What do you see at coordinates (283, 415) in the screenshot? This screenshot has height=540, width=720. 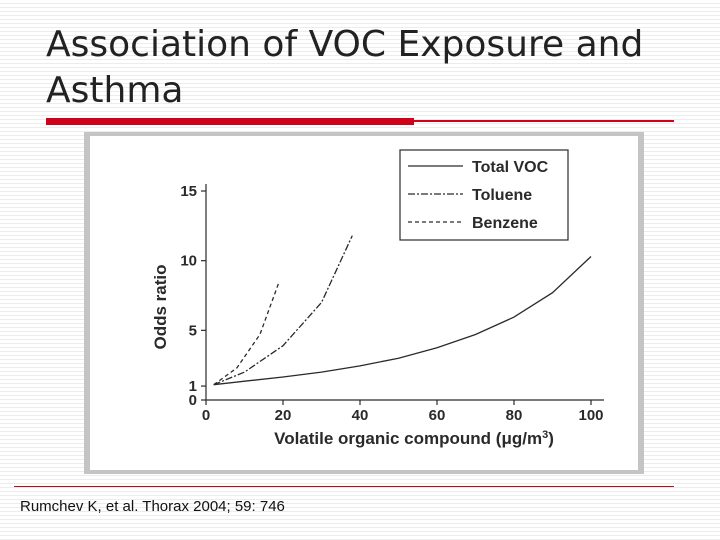 I see `x-tick-label: 20` at bounding box center [283, 415].